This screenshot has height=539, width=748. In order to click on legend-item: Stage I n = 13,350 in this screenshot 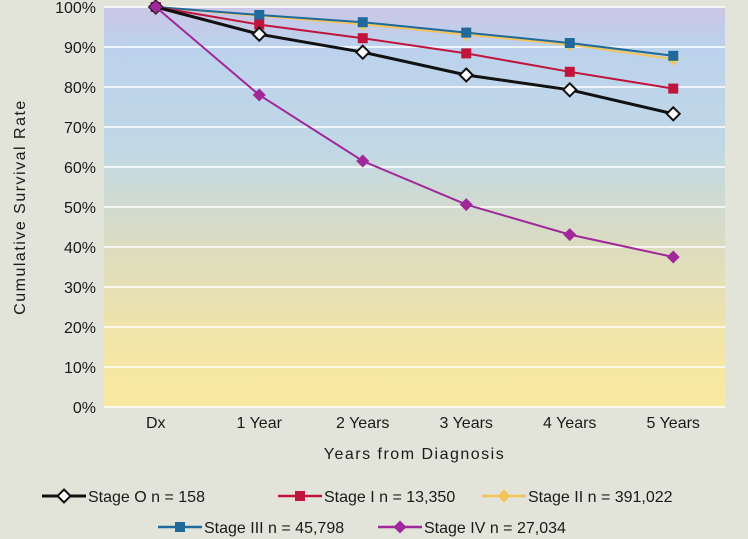, I will do `click(366, 497)`.